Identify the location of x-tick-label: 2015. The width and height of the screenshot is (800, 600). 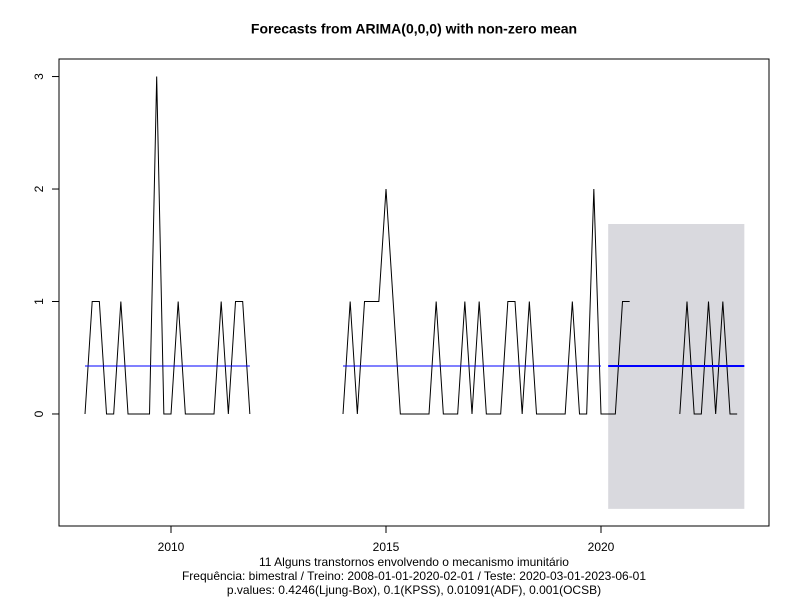
(386, 547).